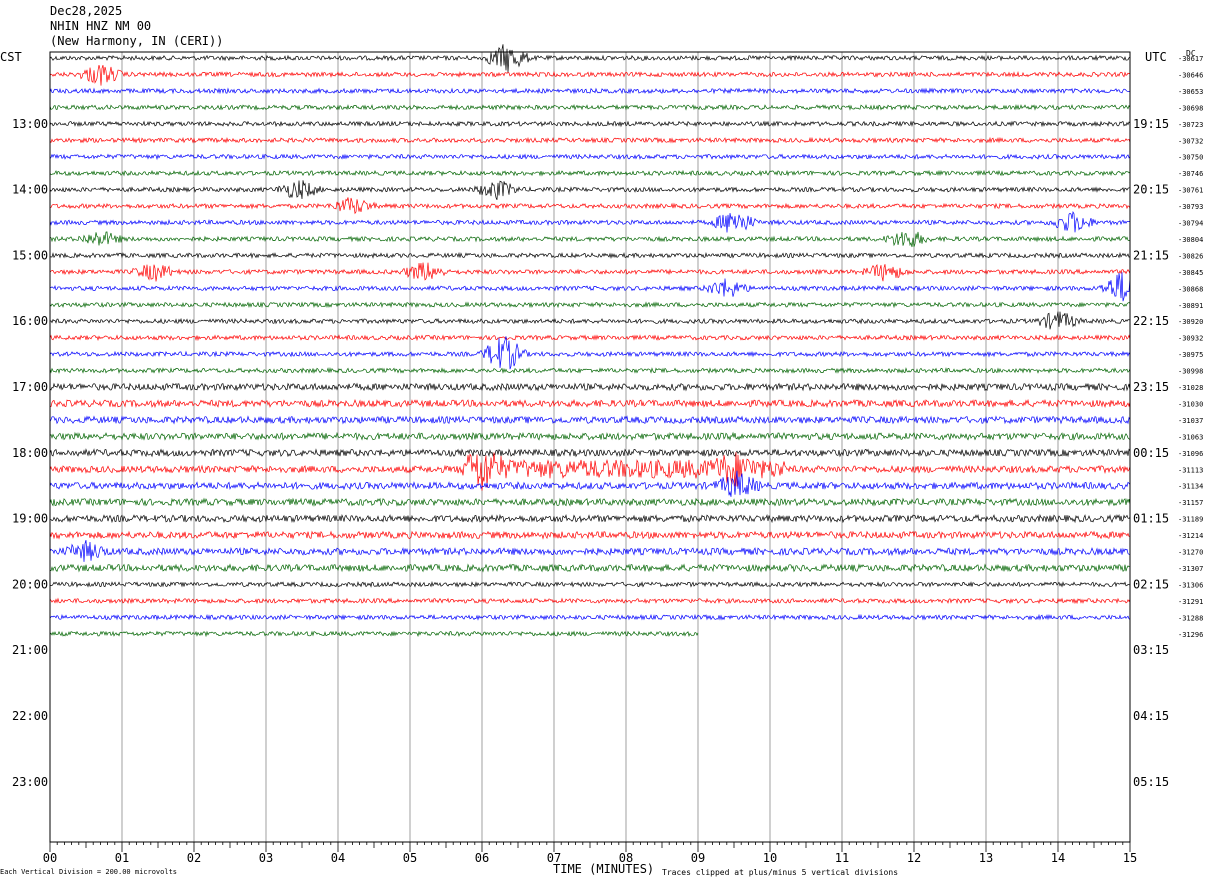 This screenshot has width=1210, height=886. What do you see at coordinates (1151, 782) in the screenshot?
I see `right-hour-label: 05:15` at bounding box center [1151, 782].